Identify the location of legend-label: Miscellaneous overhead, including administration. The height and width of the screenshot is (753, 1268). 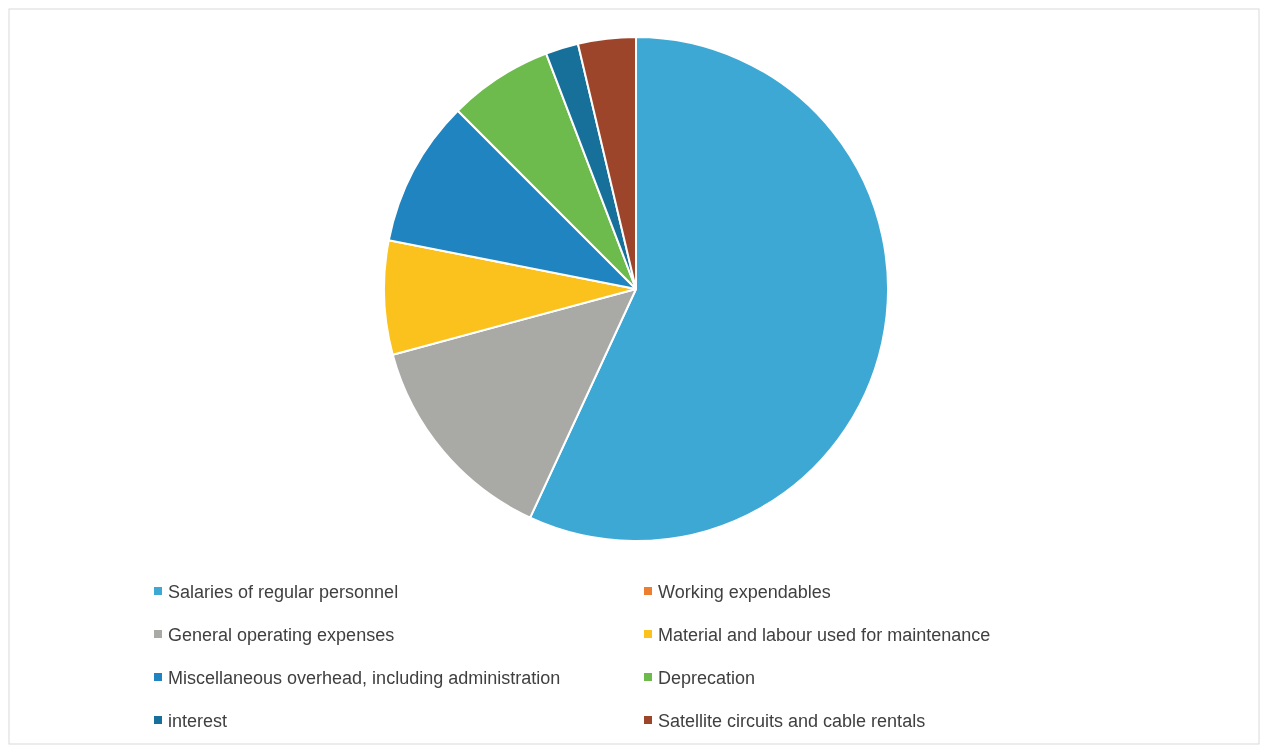
(364, 678).